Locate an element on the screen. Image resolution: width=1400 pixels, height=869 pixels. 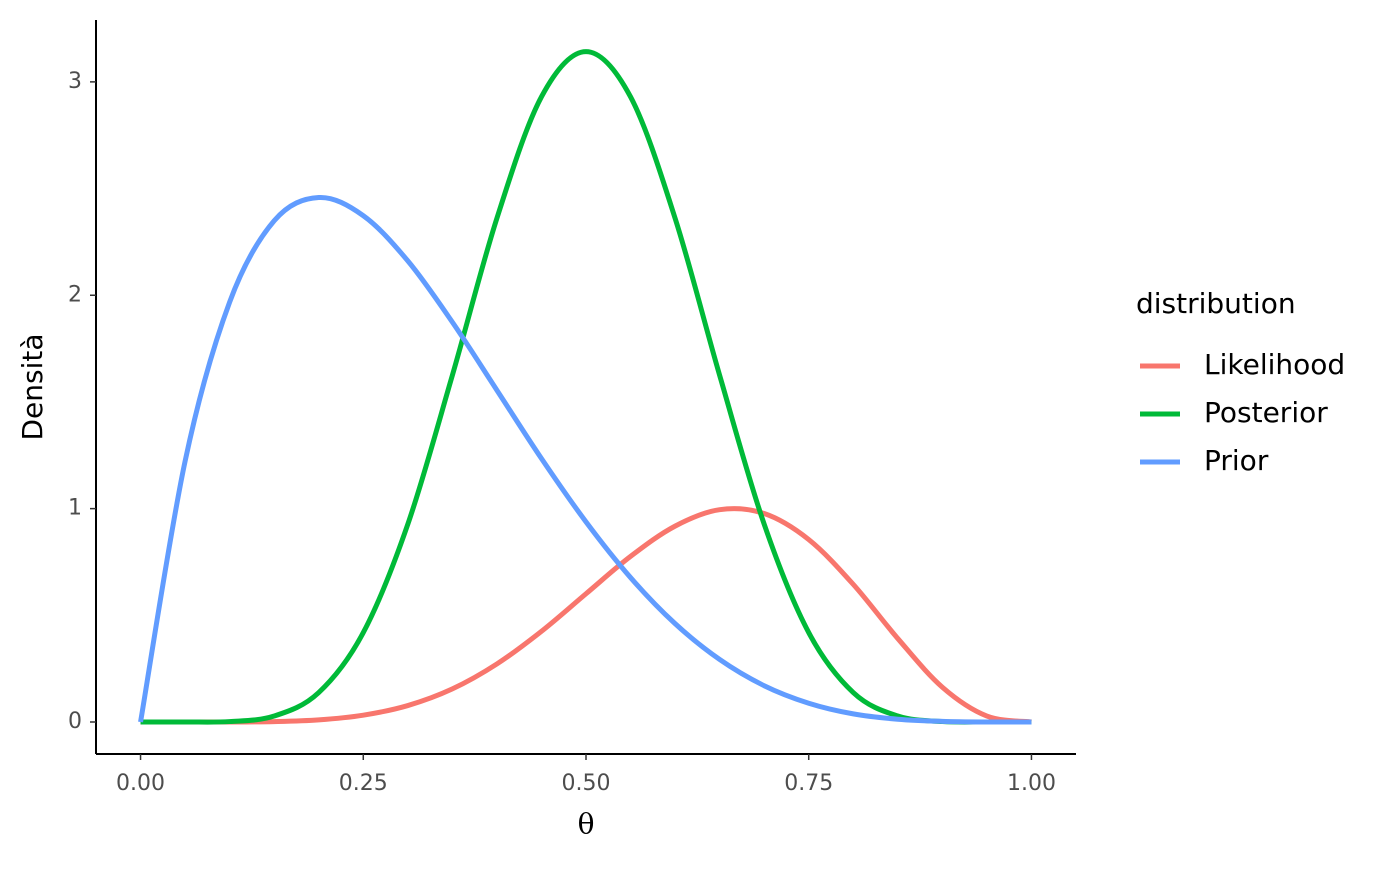
y-tick-label: 3 is located at coordinates (75, 81).